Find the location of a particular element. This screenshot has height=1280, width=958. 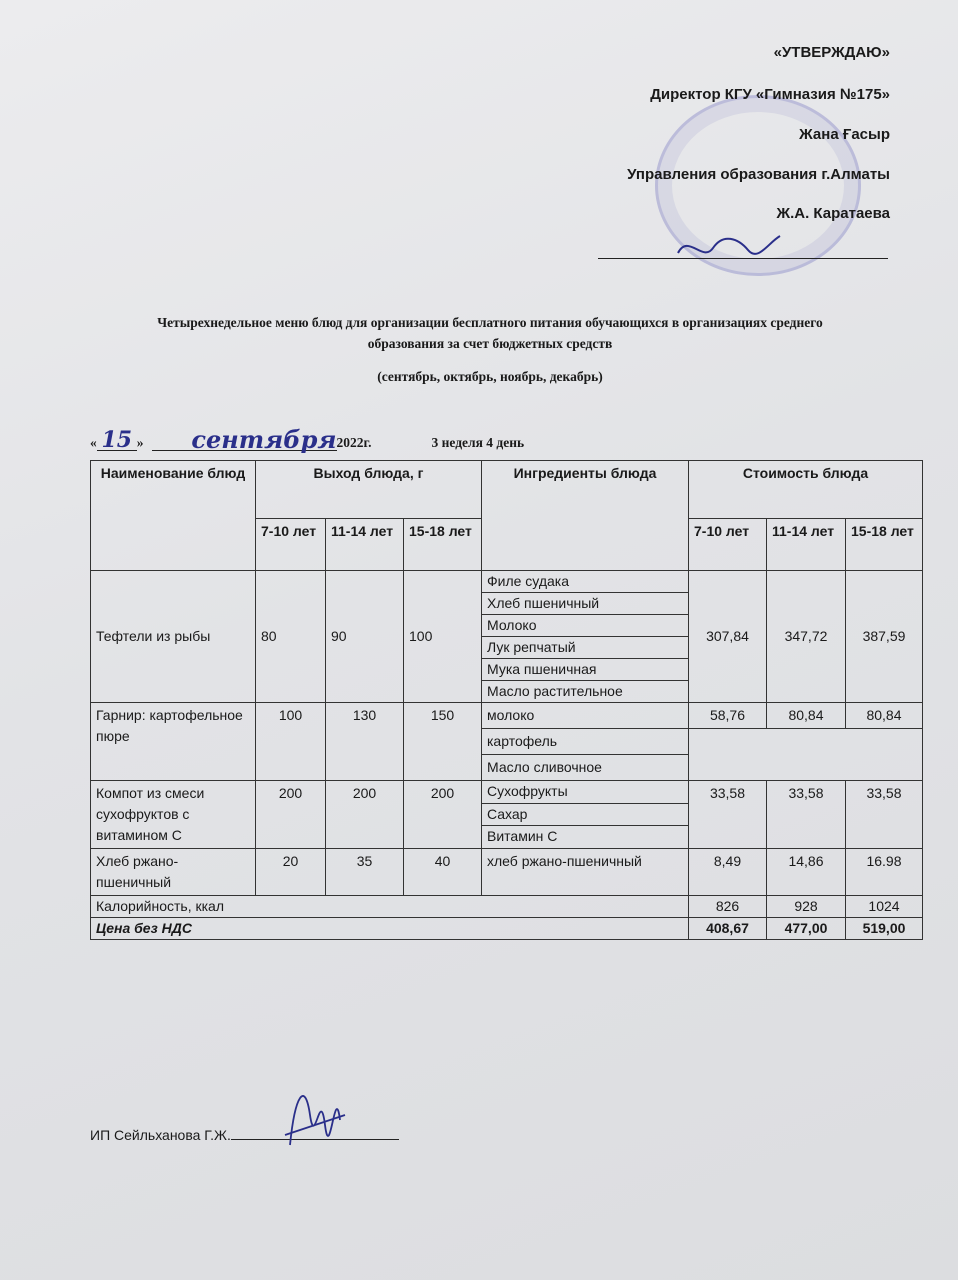

cost-value: 387,59 is located at coordinates (884, 636).